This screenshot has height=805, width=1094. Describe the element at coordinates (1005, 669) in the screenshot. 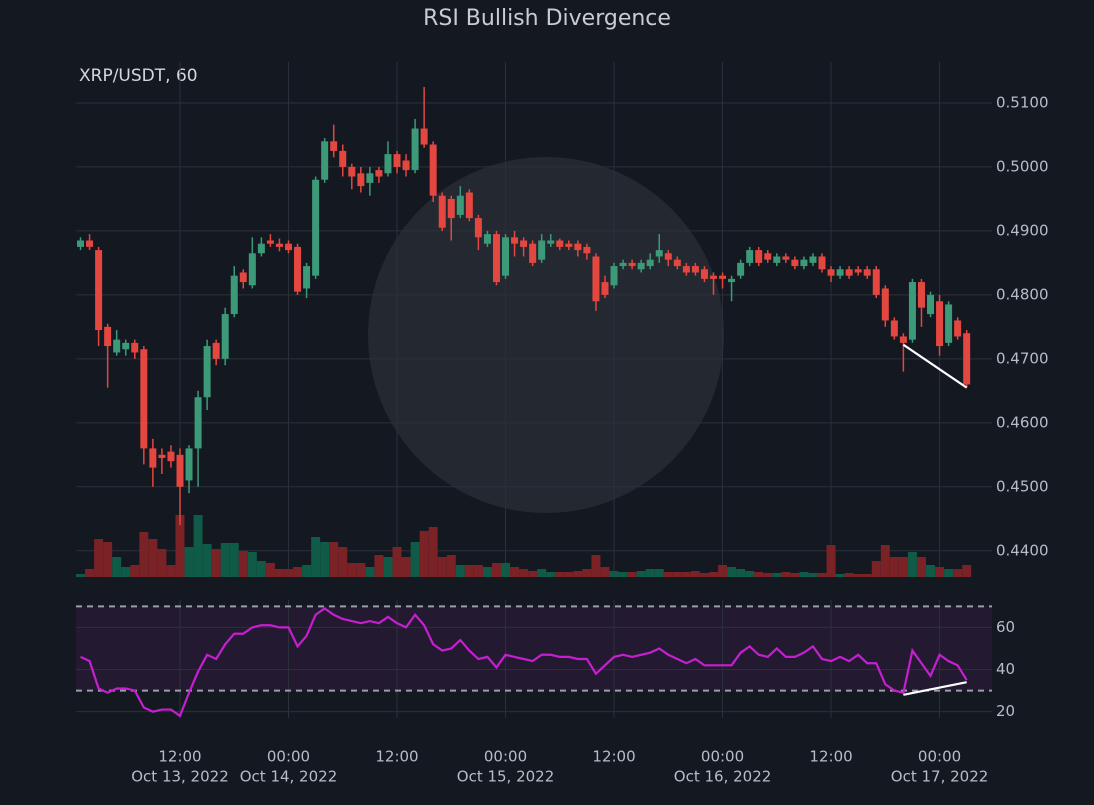

I see `rsi-tick-label: 40` at that location.